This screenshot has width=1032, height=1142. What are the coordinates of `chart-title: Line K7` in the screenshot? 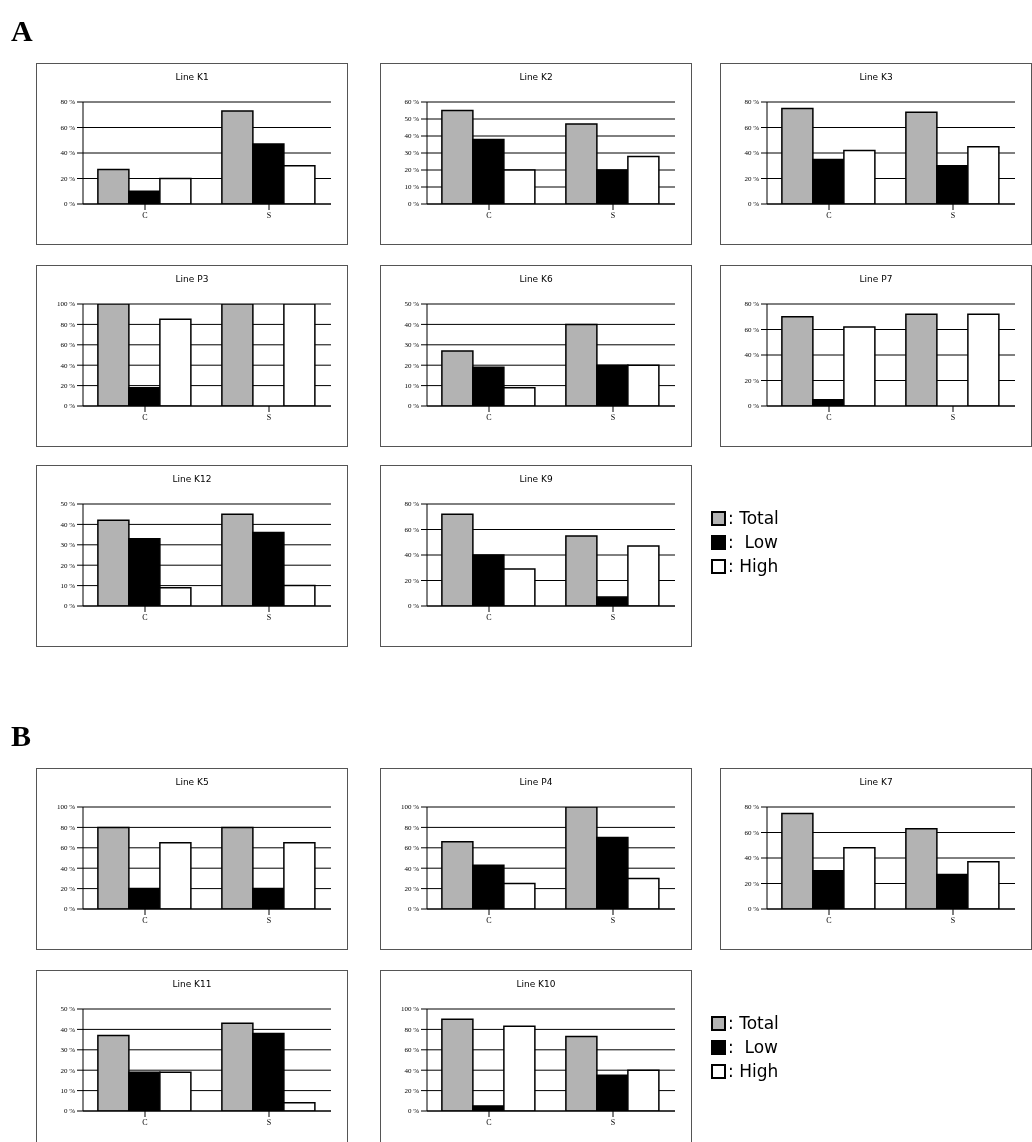 It's located at (876, 783).